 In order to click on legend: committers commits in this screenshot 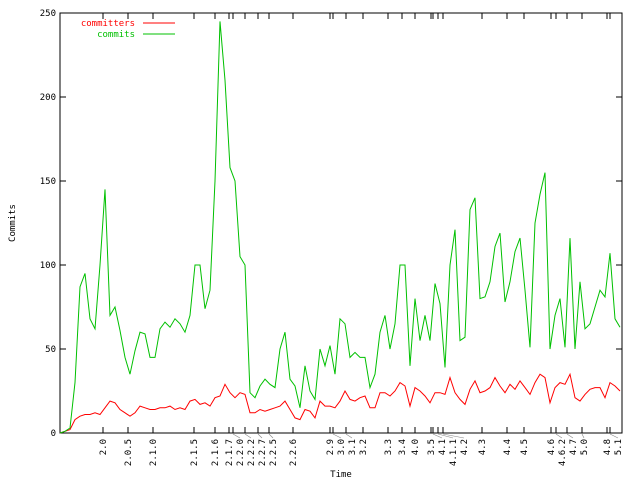, I will do `click(128, 29)`.